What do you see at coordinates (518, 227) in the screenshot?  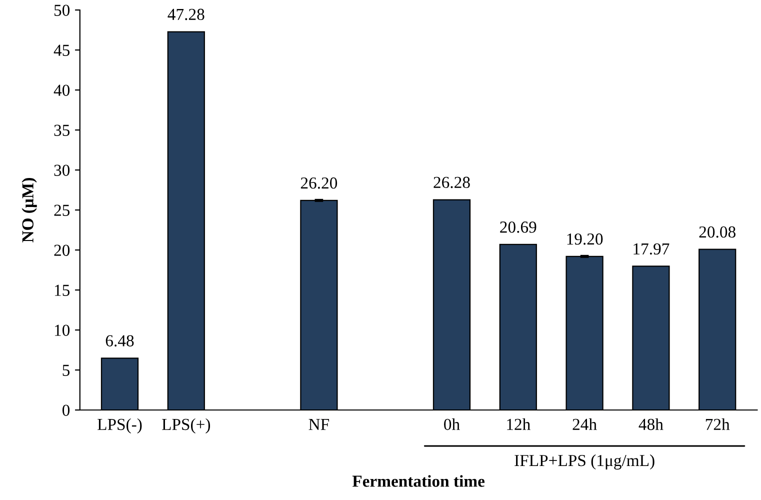 I see `data-label: 20.69` at bounding box center [518, 227].